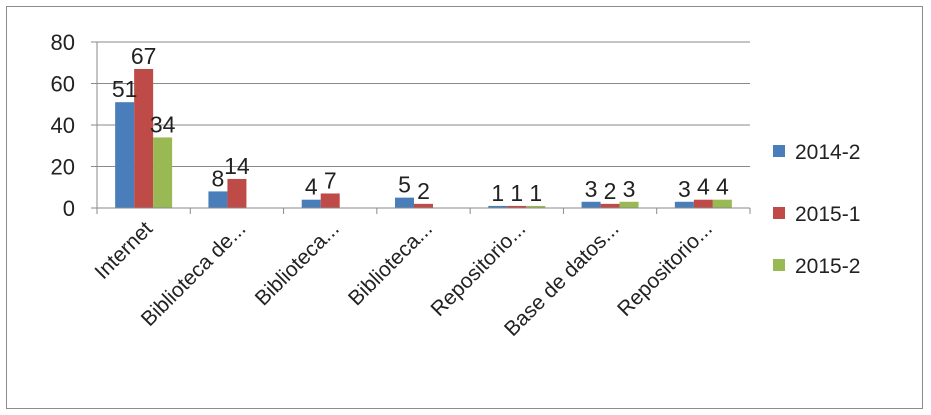 The image size is (931, 415). What do you see at coordinates (237, 166) in the screenshot?
I see `data-label: 14` at bounding box center [237, 166].